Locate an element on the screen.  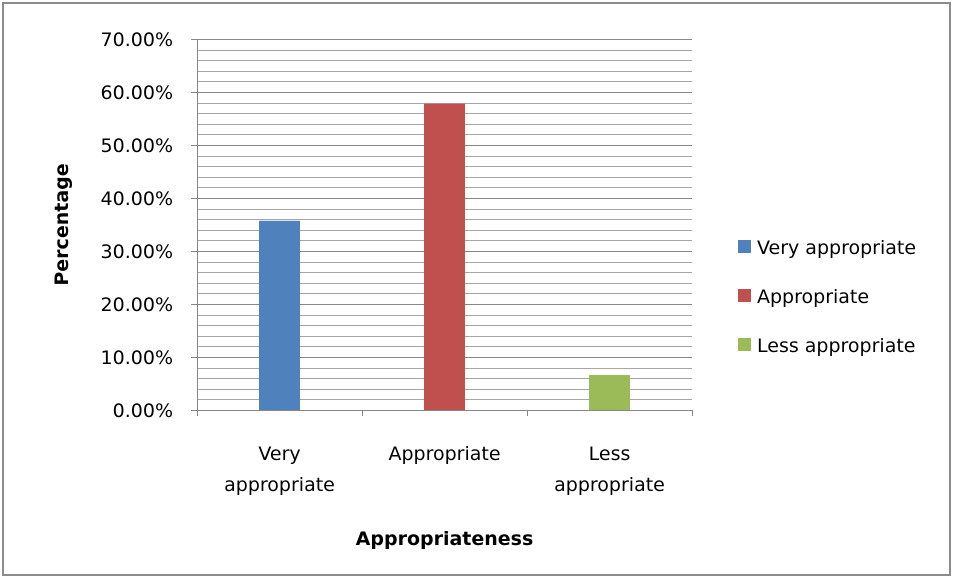
y-tick-label: 70.00% is located at coordinates (137, 40).